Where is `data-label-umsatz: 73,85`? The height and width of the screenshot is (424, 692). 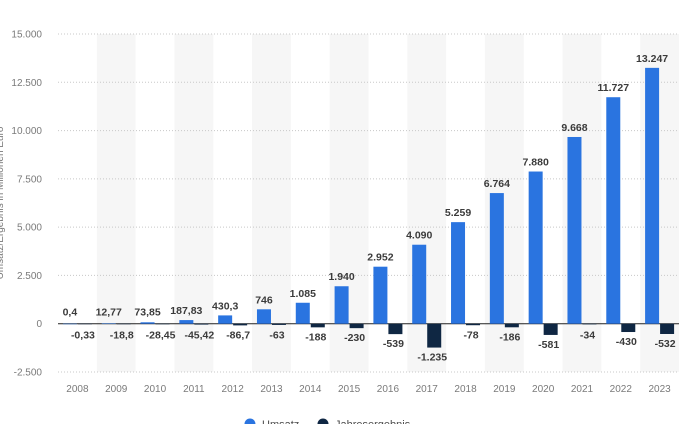 data-label-umsatz: 73,85 is located at coordinates (147, 313).